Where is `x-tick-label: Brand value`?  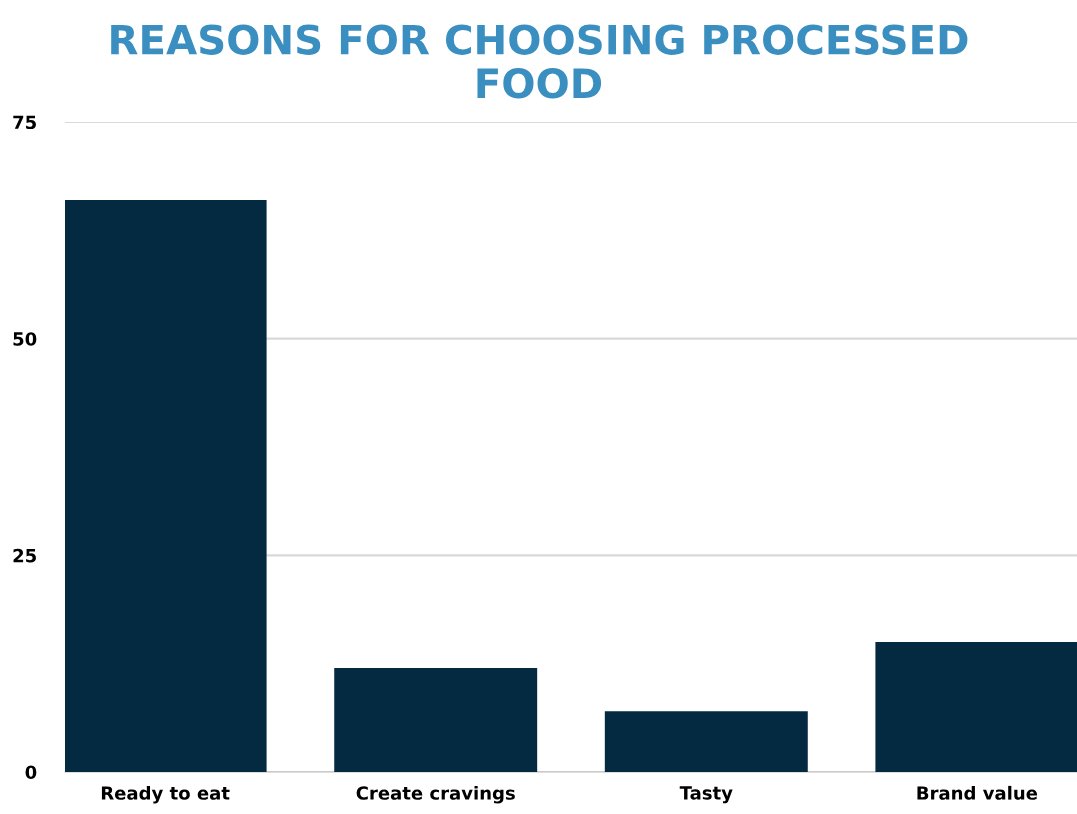
x-tick-label: Brand value is located at coordinates (977, 792).